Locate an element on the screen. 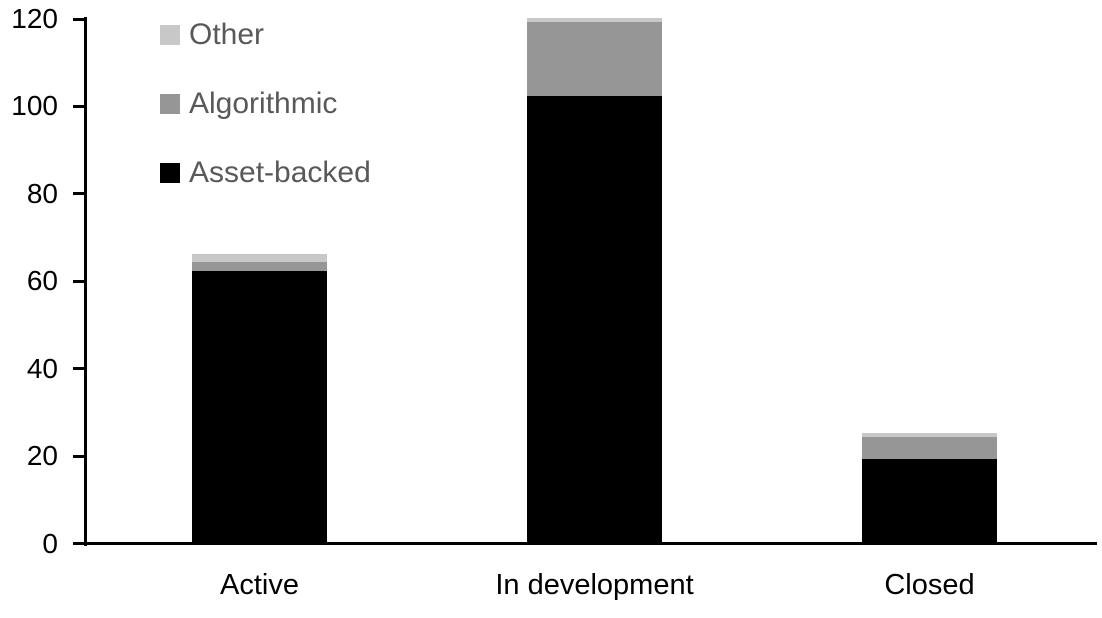  legend-item: Algorithmic is located at coordinates (248, 104).